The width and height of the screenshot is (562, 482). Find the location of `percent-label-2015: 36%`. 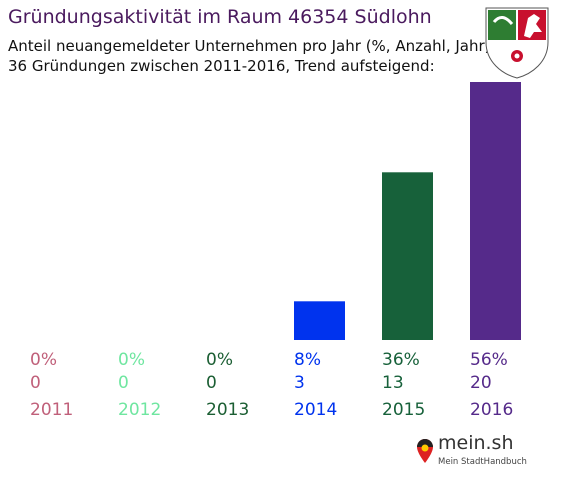

percent-label-2015: 36% is located at coordinates (401, 360).